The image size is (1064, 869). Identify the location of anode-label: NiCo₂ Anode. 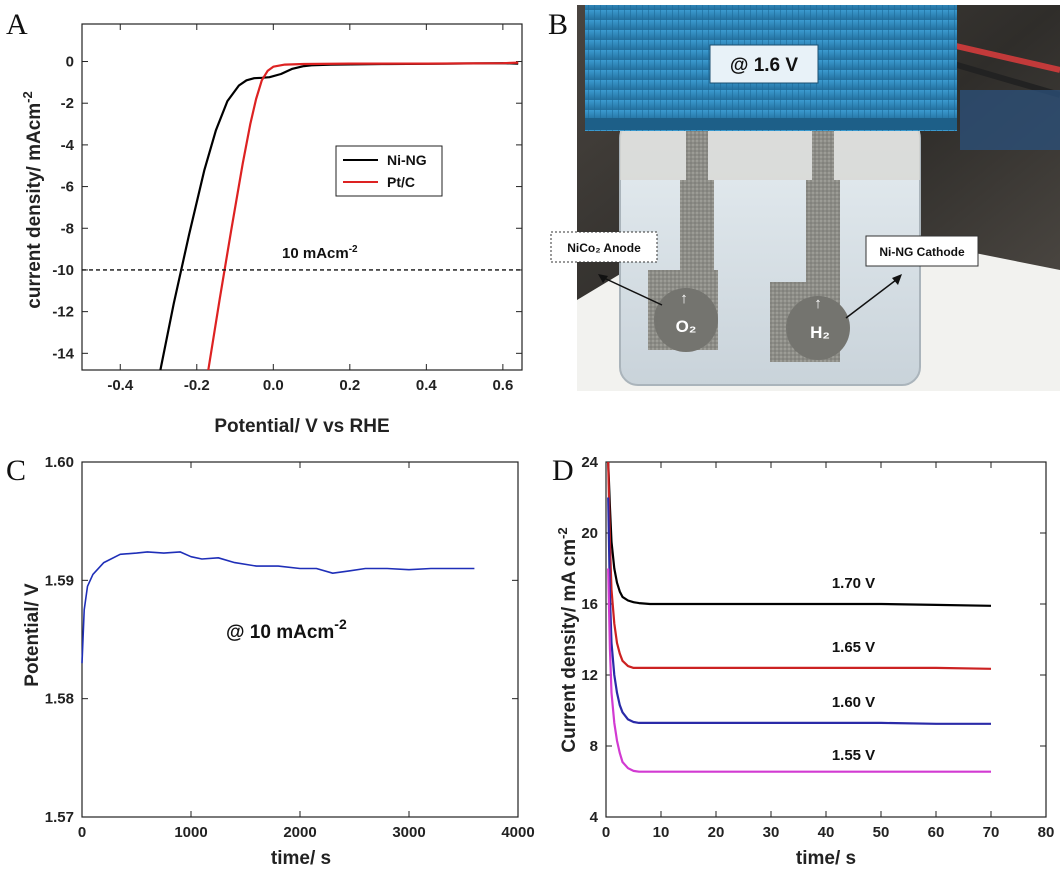
(604, 248).